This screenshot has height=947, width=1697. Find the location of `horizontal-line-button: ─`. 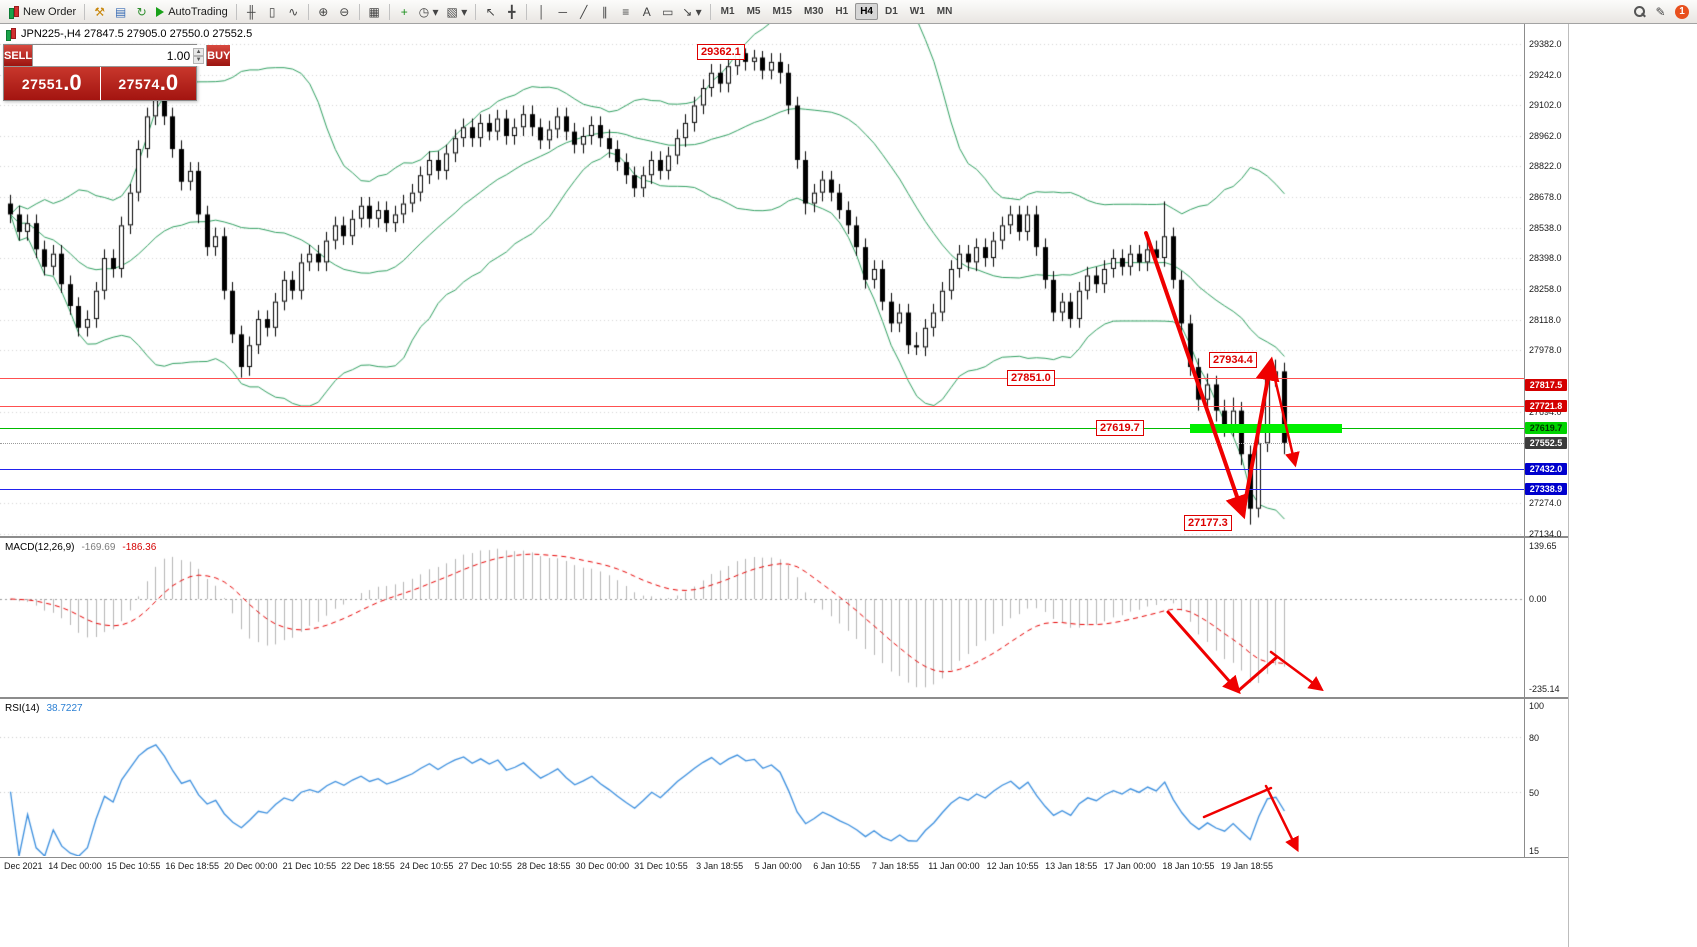

horizontal-line-button: ─ is located at coordinates (562, 11).